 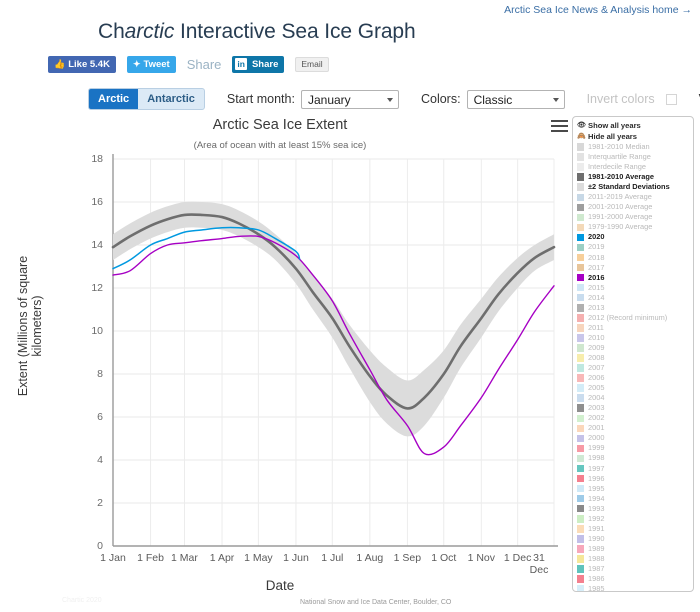 What do you see at coordinates (634, 448) in the screenshot?
I see `legend-item-1999: 1999` at bounding box center [634, 448].